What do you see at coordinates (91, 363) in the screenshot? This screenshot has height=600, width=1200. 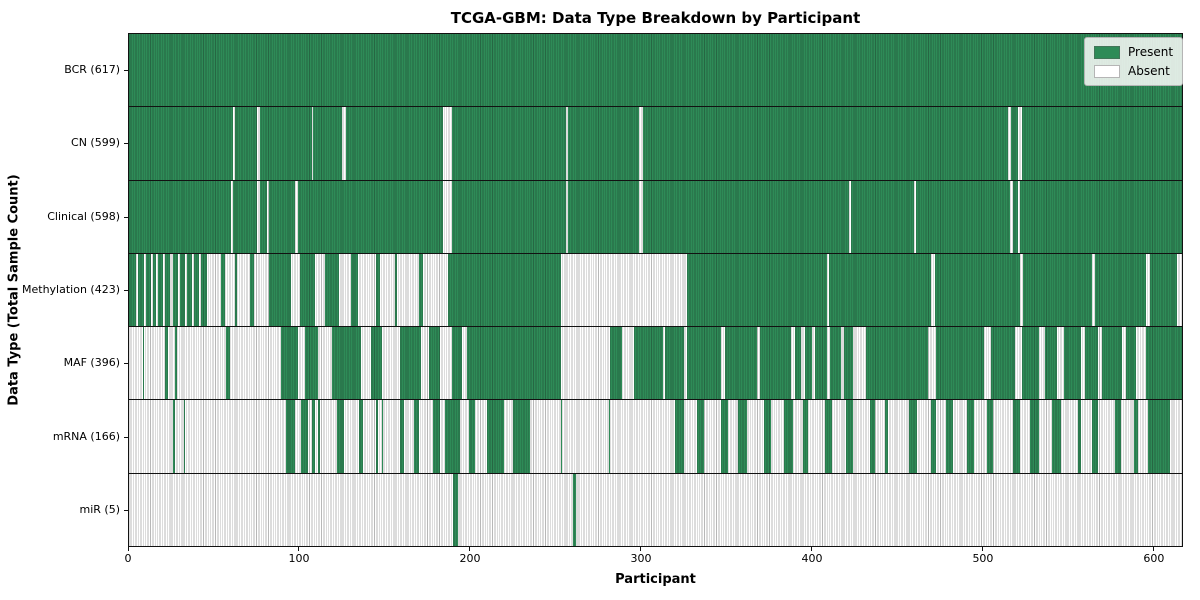 I see `y-tick-label: MAF (396)` at bounding box center [91, 363].